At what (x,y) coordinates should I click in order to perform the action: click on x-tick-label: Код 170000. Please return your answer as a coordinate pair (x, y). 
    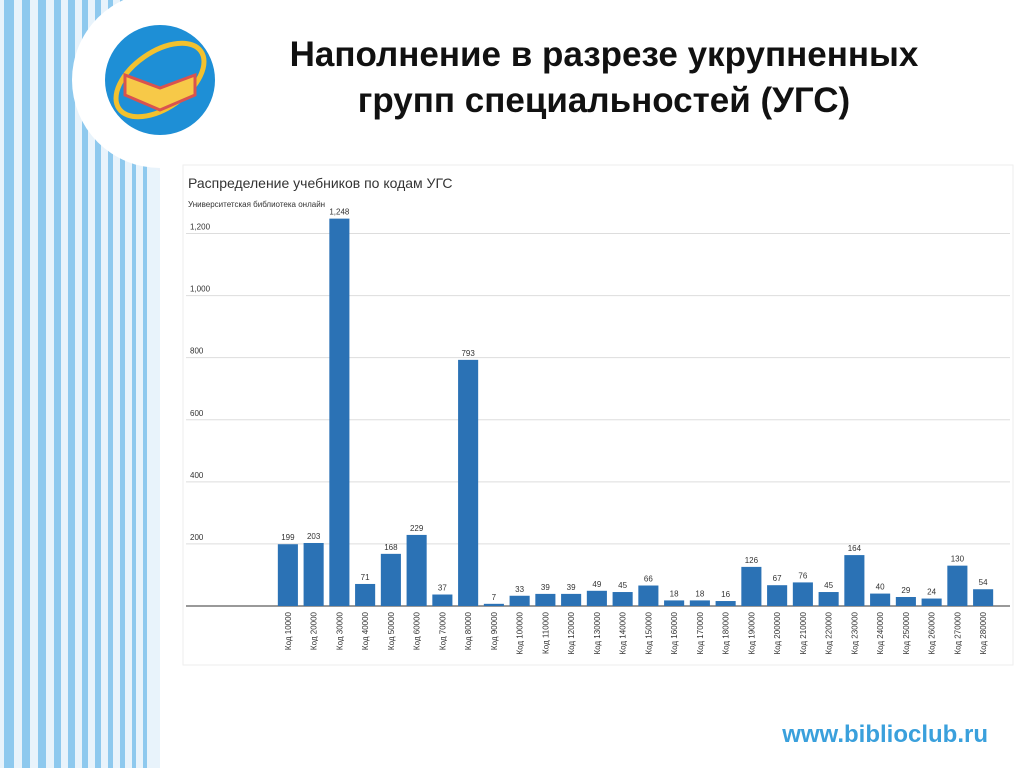
    Looking at the image, I should click on (700, 632).